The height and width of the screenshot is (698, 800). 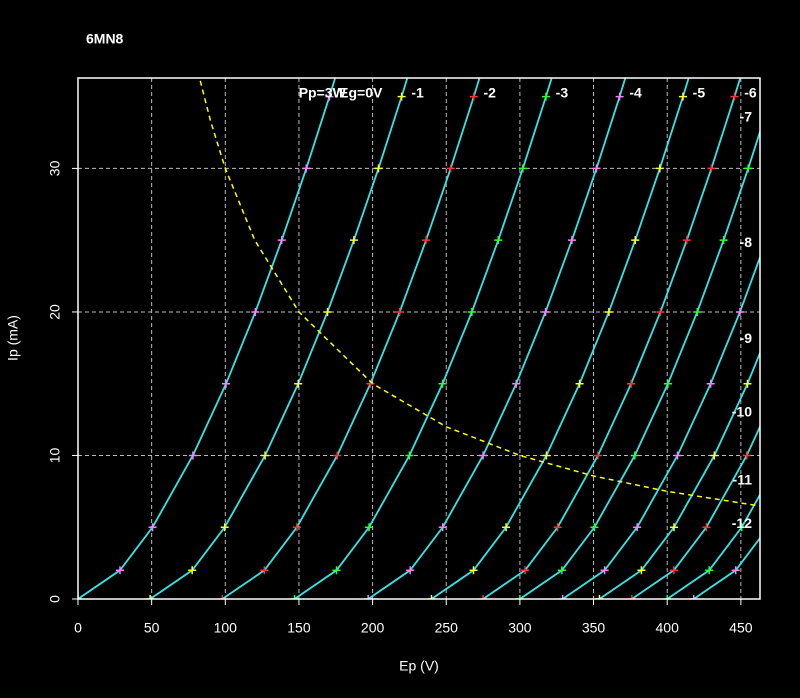 What do you see at coordinates (635, 93) in the screenshot?
I see `curve-label: -4` at bounding box center [635, 93].